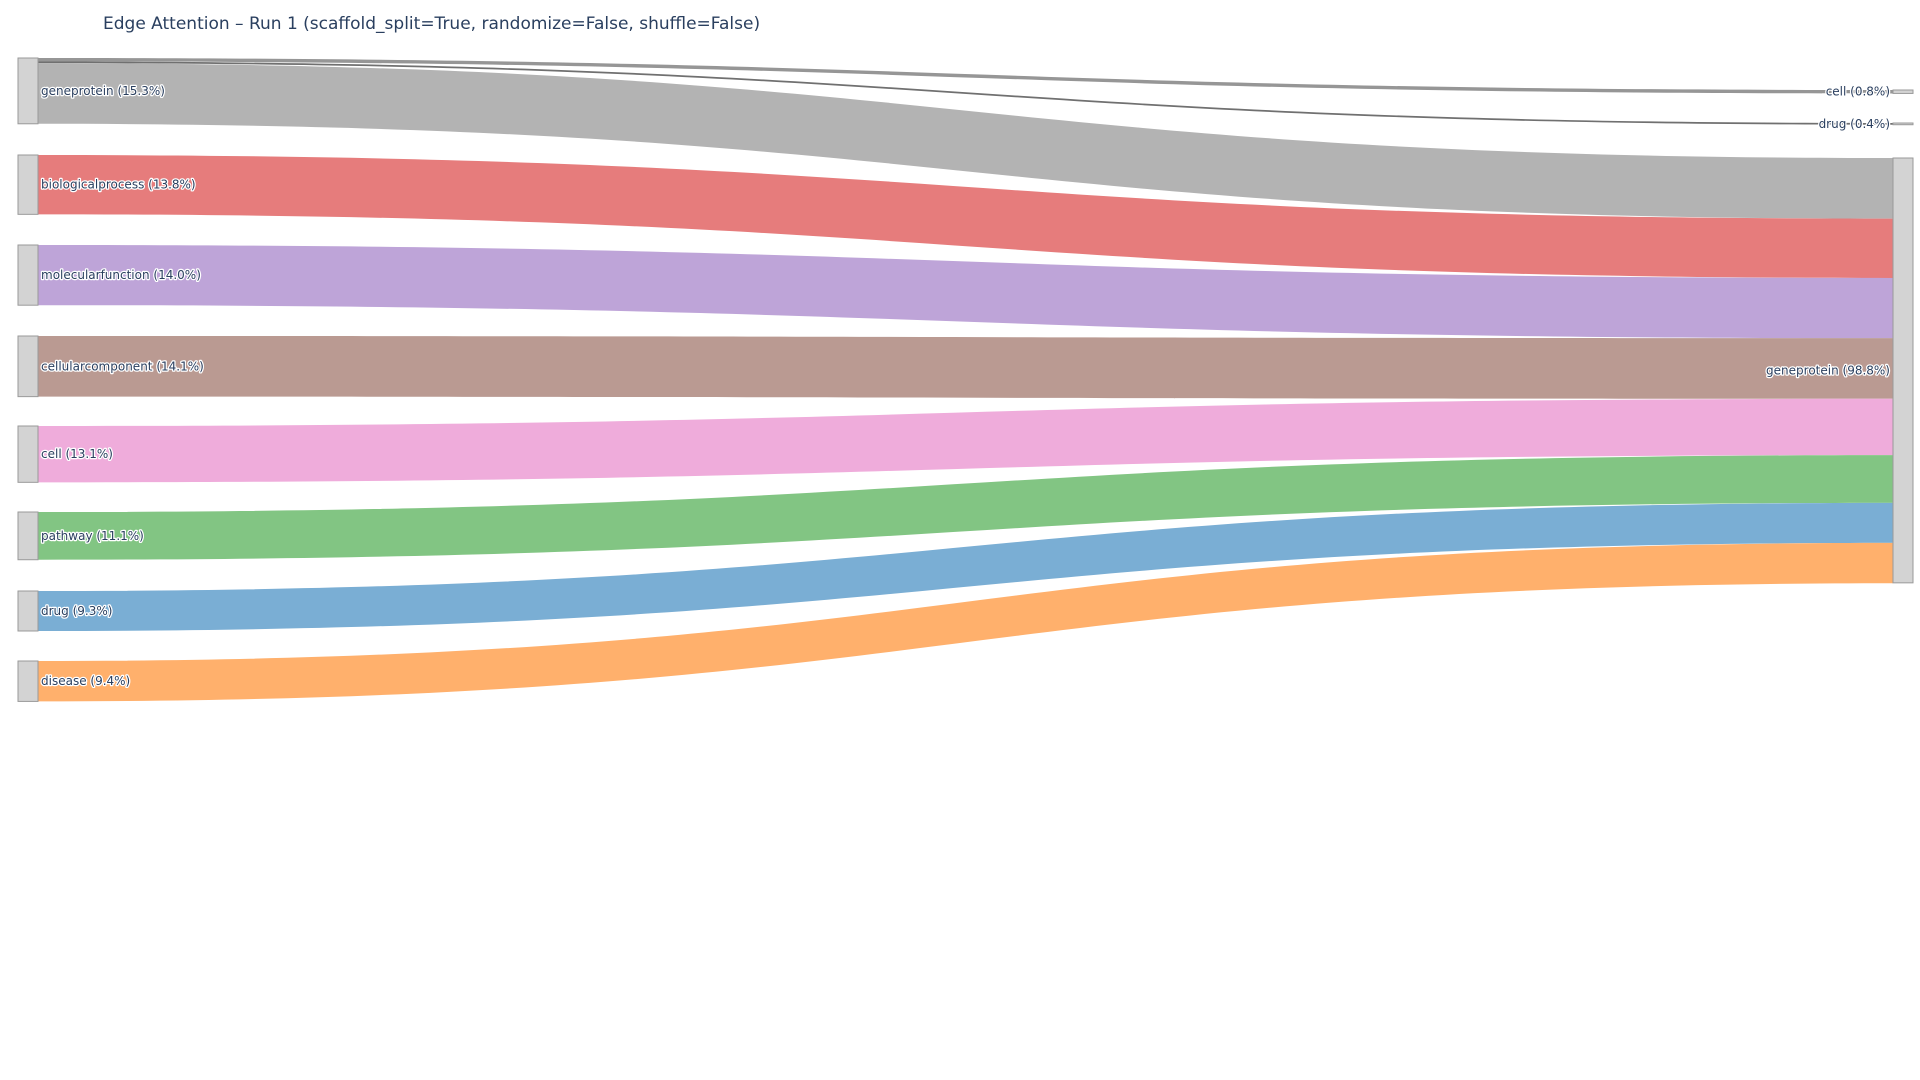  I want to click on link-disease-to-geneprotein, so click(965, 622).